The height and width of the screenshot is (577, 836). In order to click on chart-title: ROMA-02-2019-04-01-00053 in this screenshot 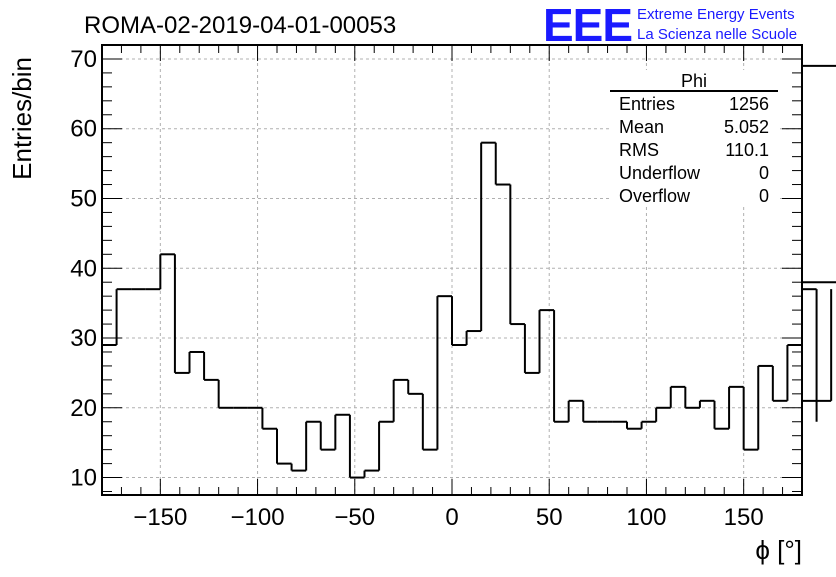, I will do `click(240, 25)`.